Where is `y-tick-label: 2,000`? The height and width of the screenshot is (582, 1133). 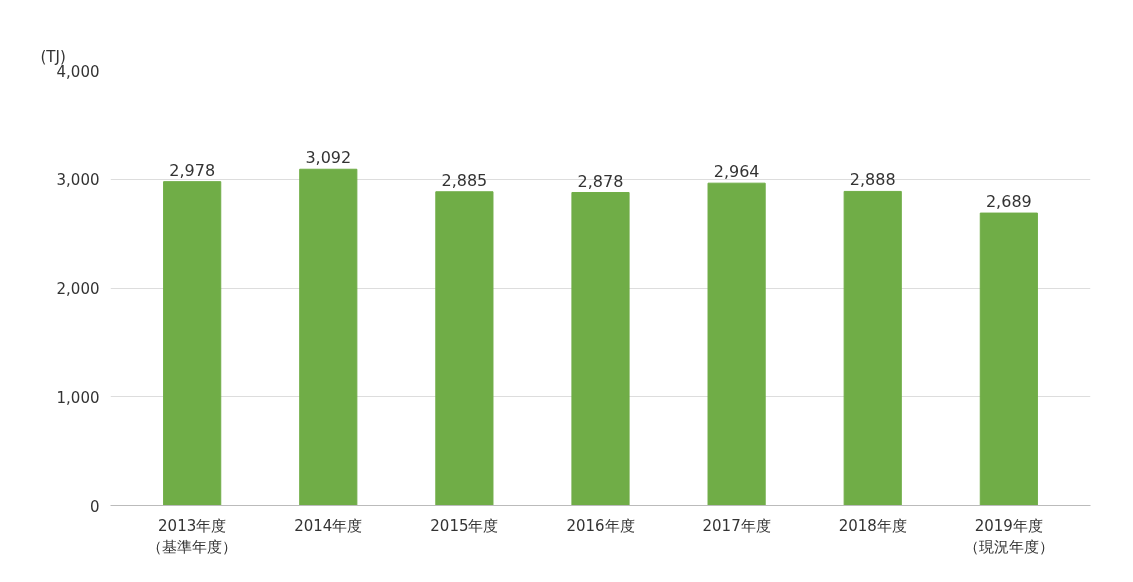 y-tick-label: 2,000 is located at coordinates (78, 289).